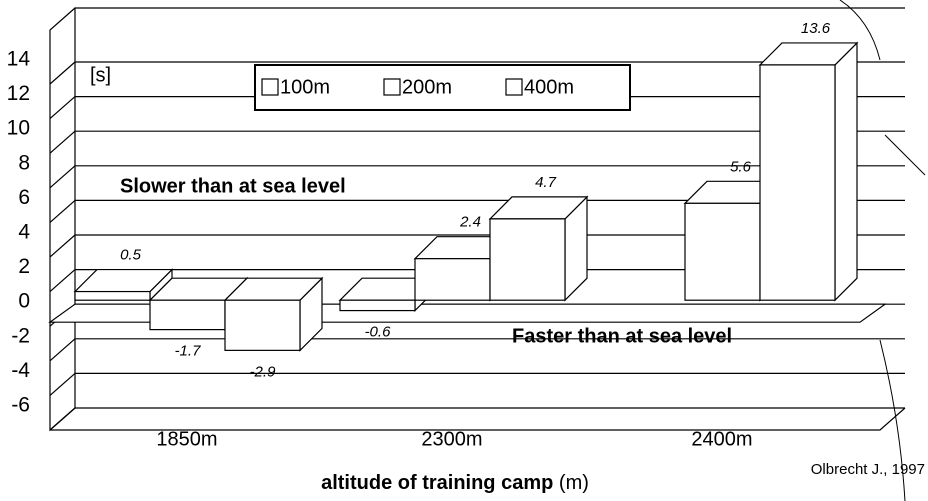 Image resolution: width=928 pixels, height=501 pixels. Describe the element at coordinates (378, 332) in the screenshot. I see `value-label: -0.6` at that location.